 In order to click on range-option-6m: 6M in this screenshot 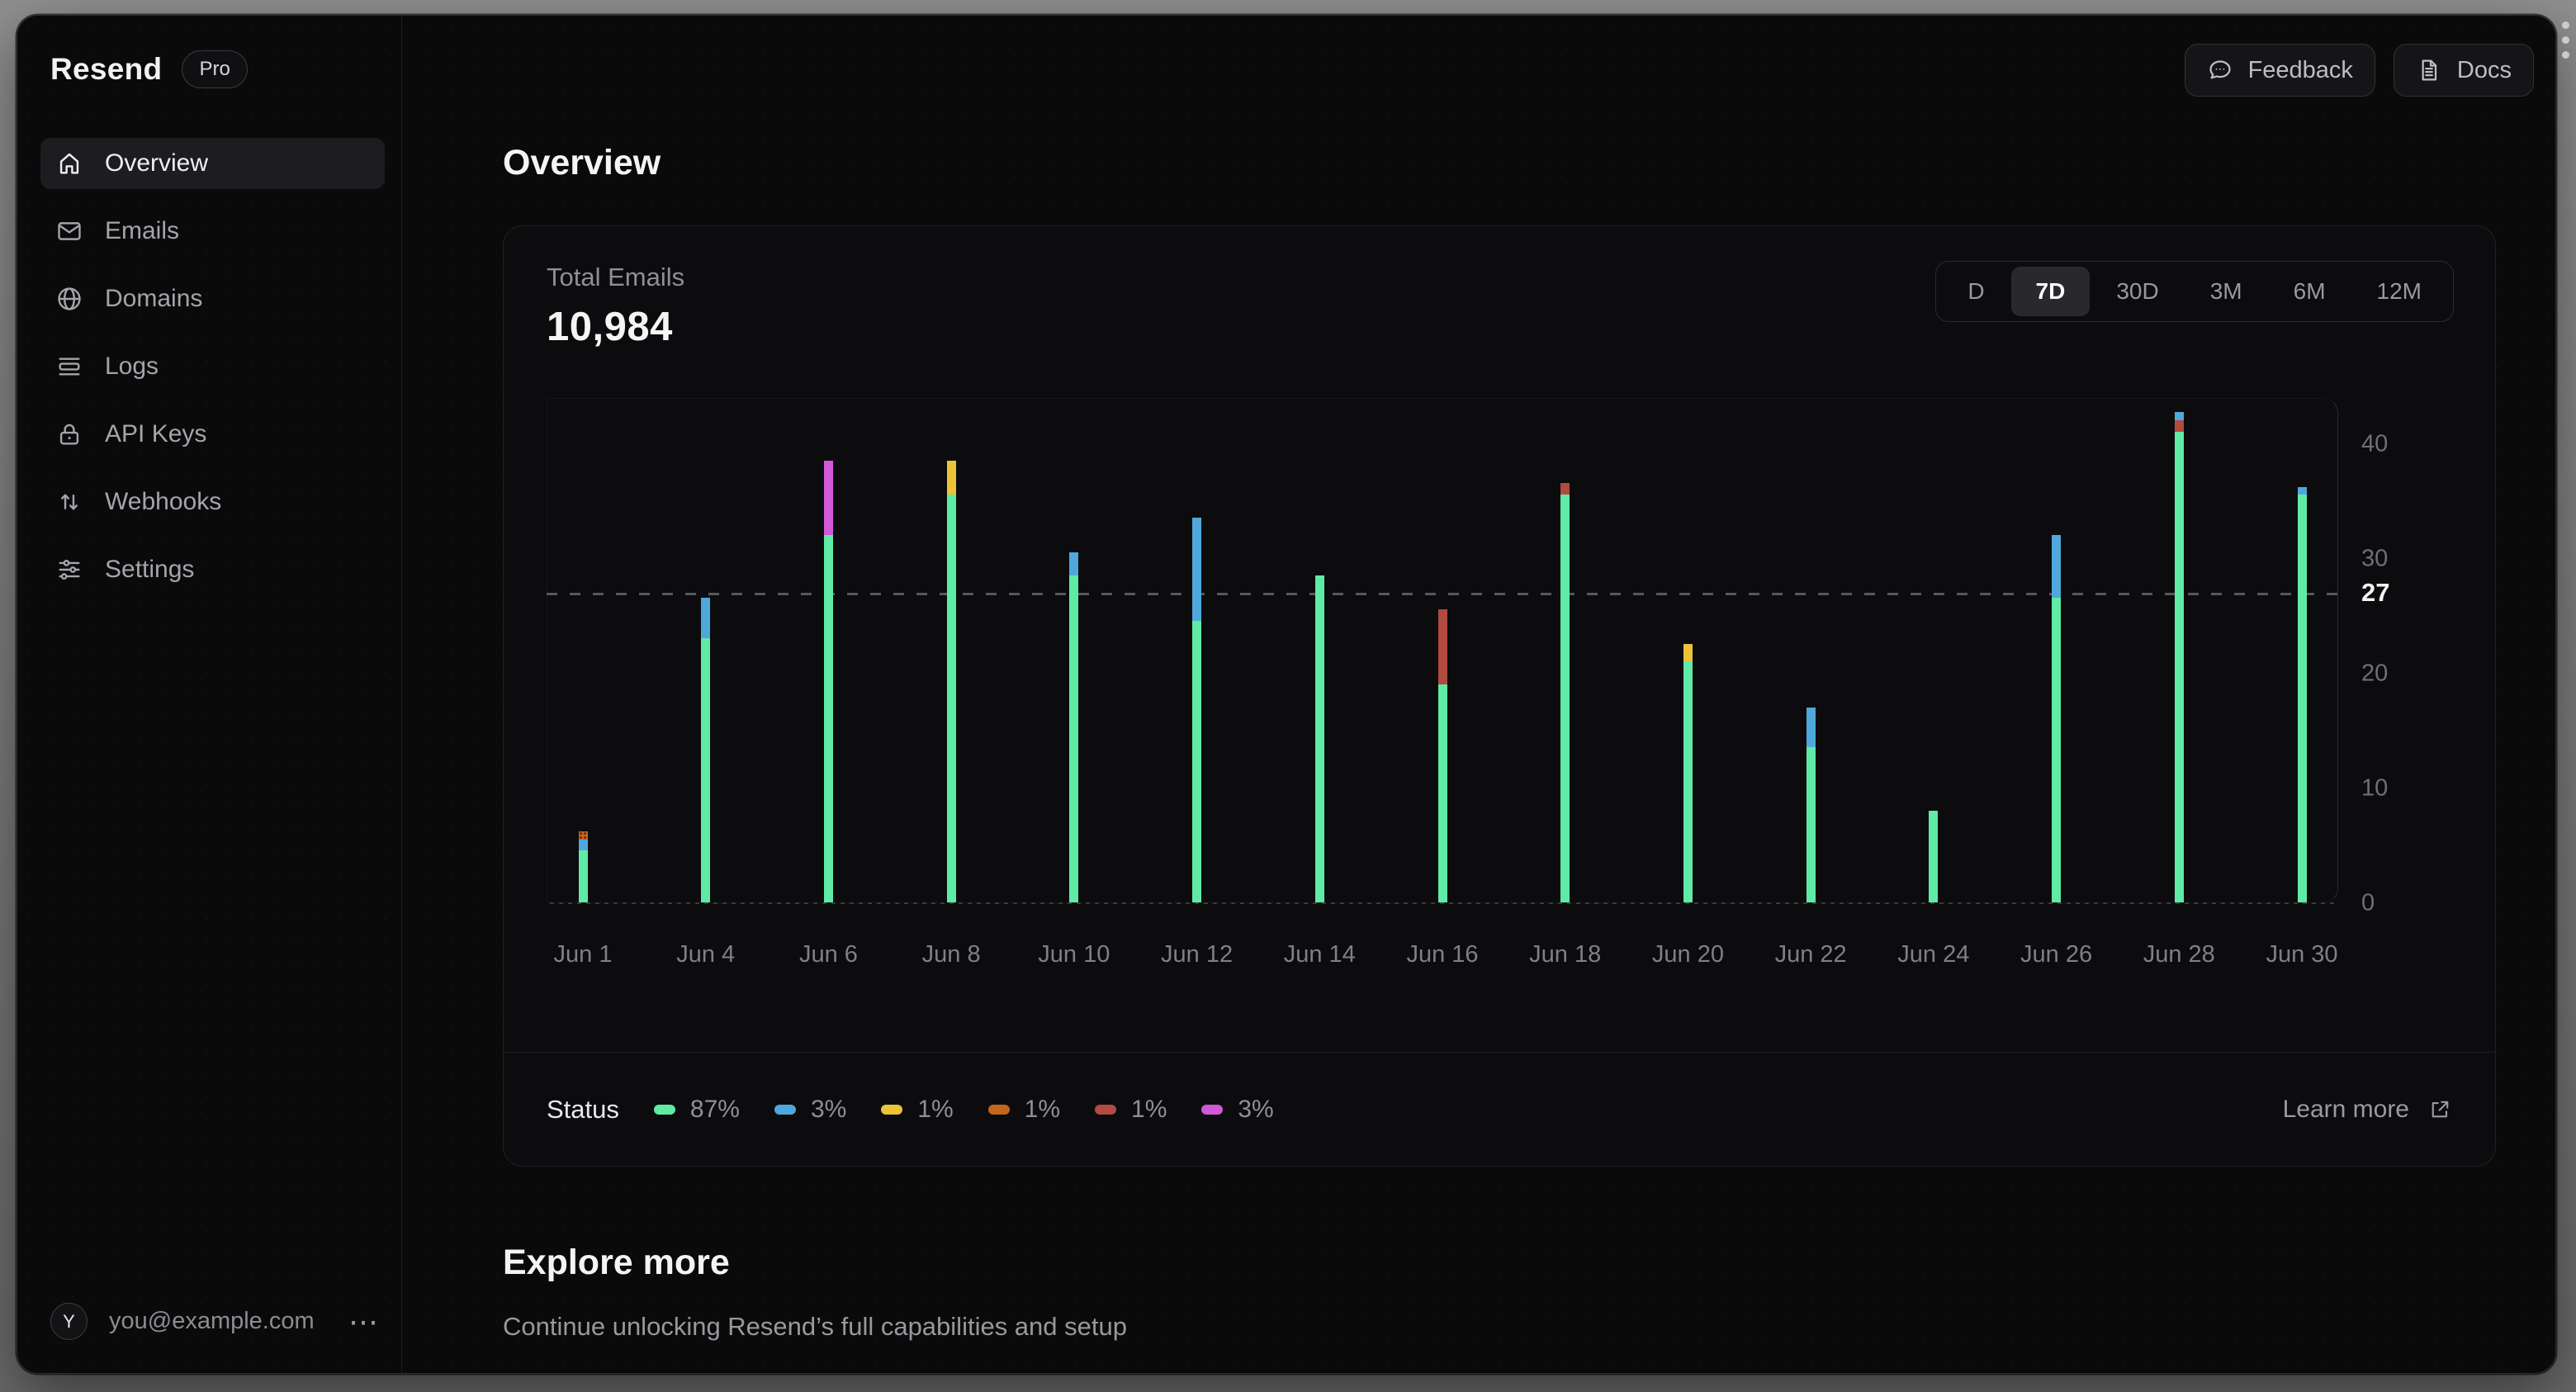, I will do `click(2309, 291)`.